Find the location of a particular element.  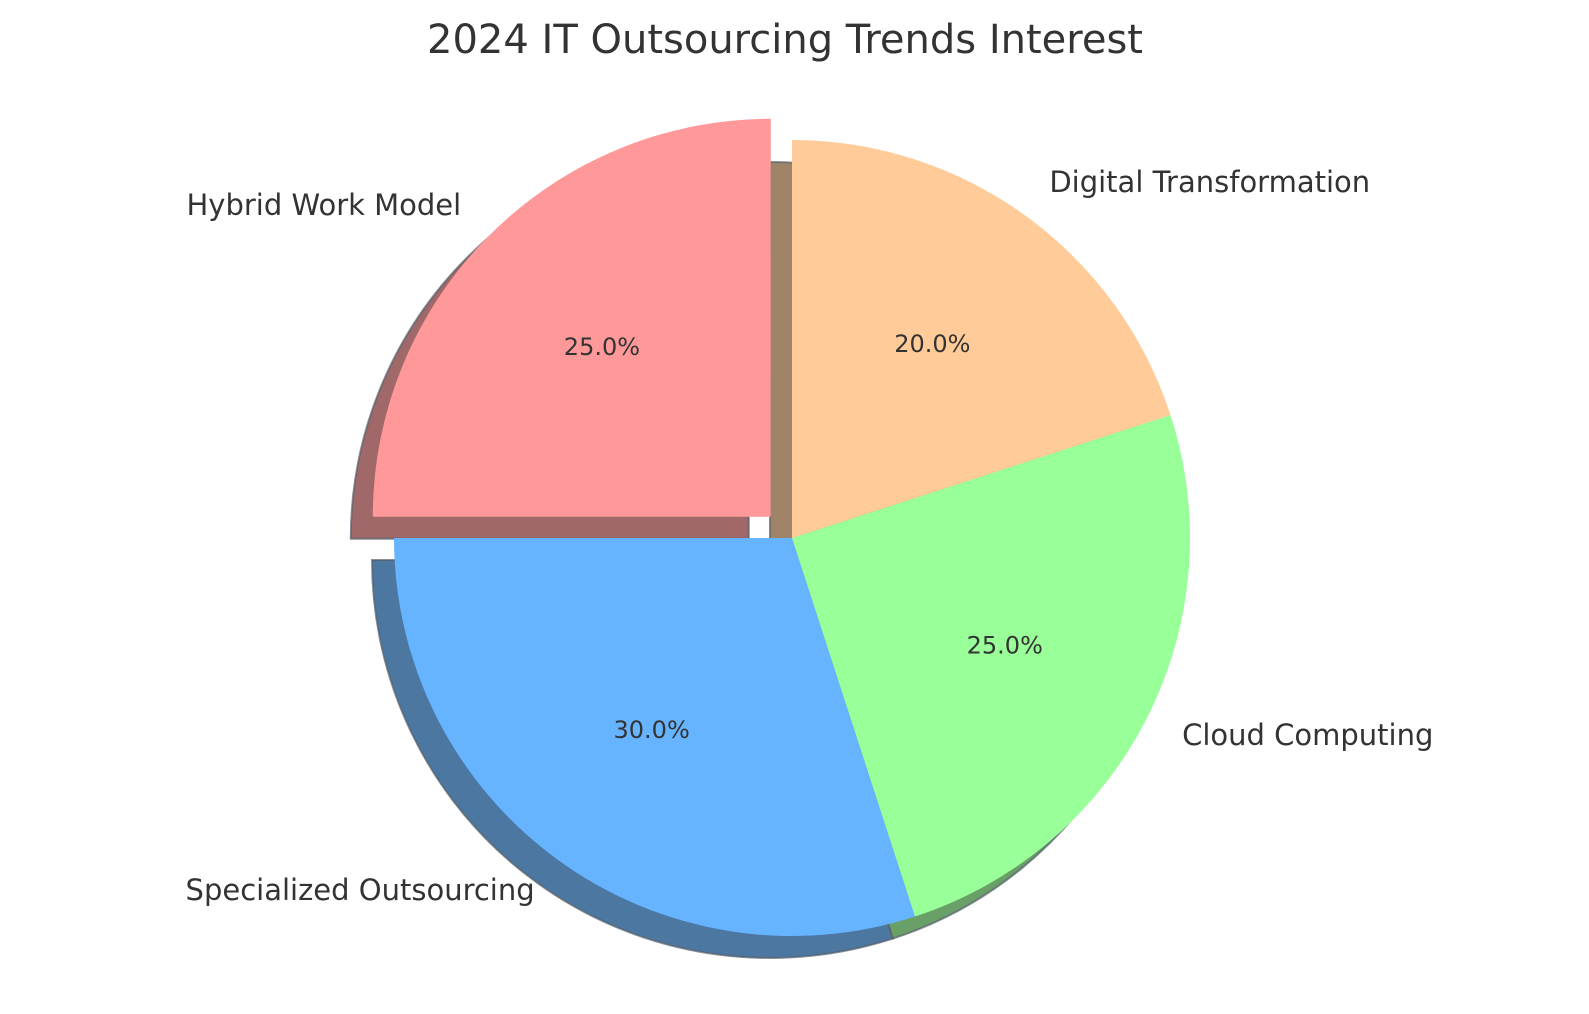

slice-percent-specialized-outsourcing: 30.0% is located at coordinates (652, 730).